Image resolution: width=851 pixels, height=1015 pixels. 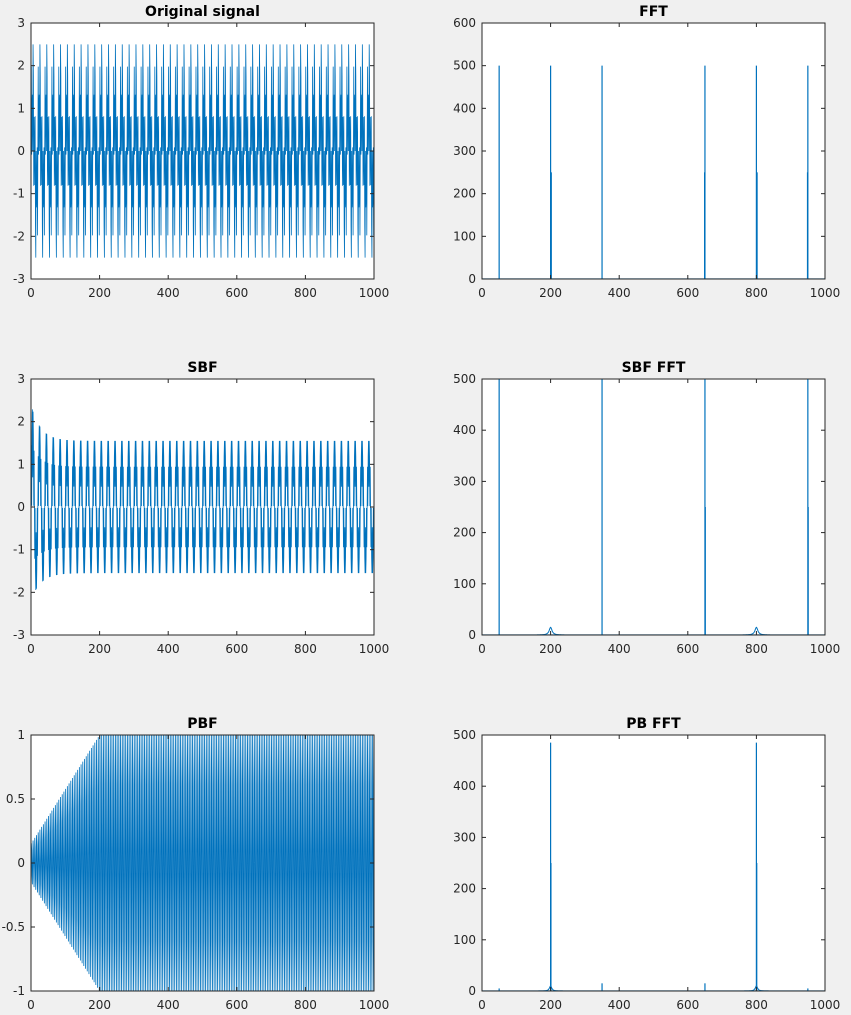 What do you see at coordinates (202, 12) in the screenshot?
I see `subplot-title: Original signal` at bounding box center [202, 12].